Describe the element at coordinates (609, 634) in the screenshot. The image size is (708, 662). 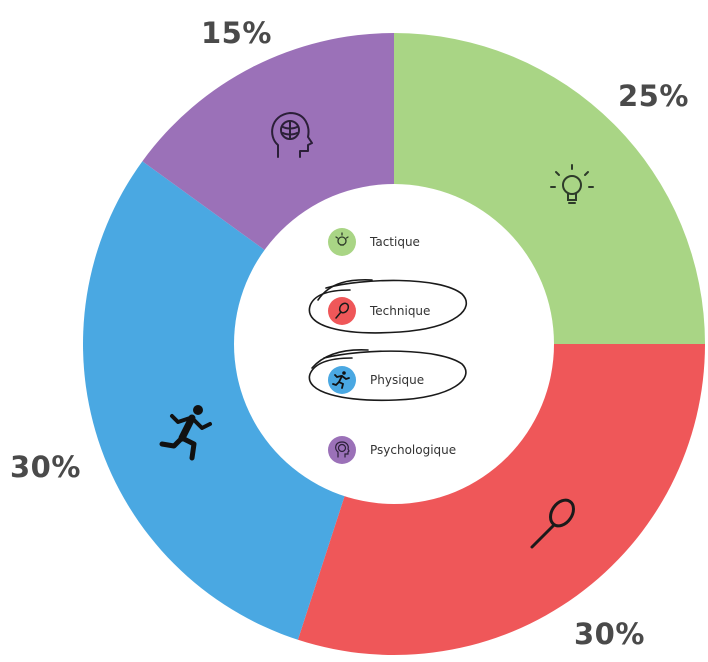
I see `value-label-technique: 30%` at that location.